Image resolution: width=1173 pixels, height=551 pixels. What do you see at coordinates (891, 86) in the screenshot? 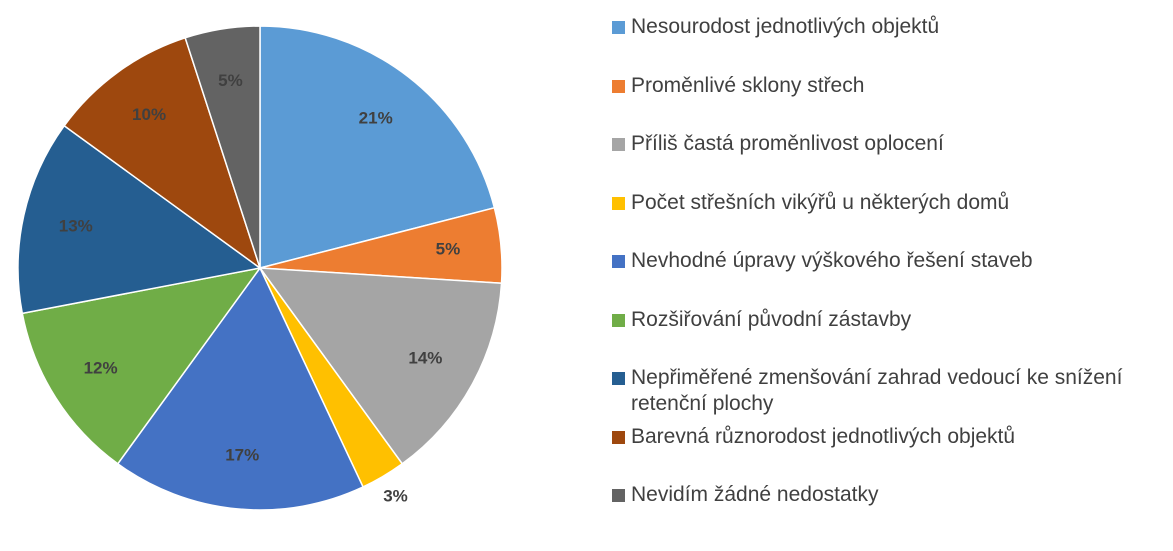
I see `legend-item: Proměnlivé sklony střech` at bounding box center [891, 86].